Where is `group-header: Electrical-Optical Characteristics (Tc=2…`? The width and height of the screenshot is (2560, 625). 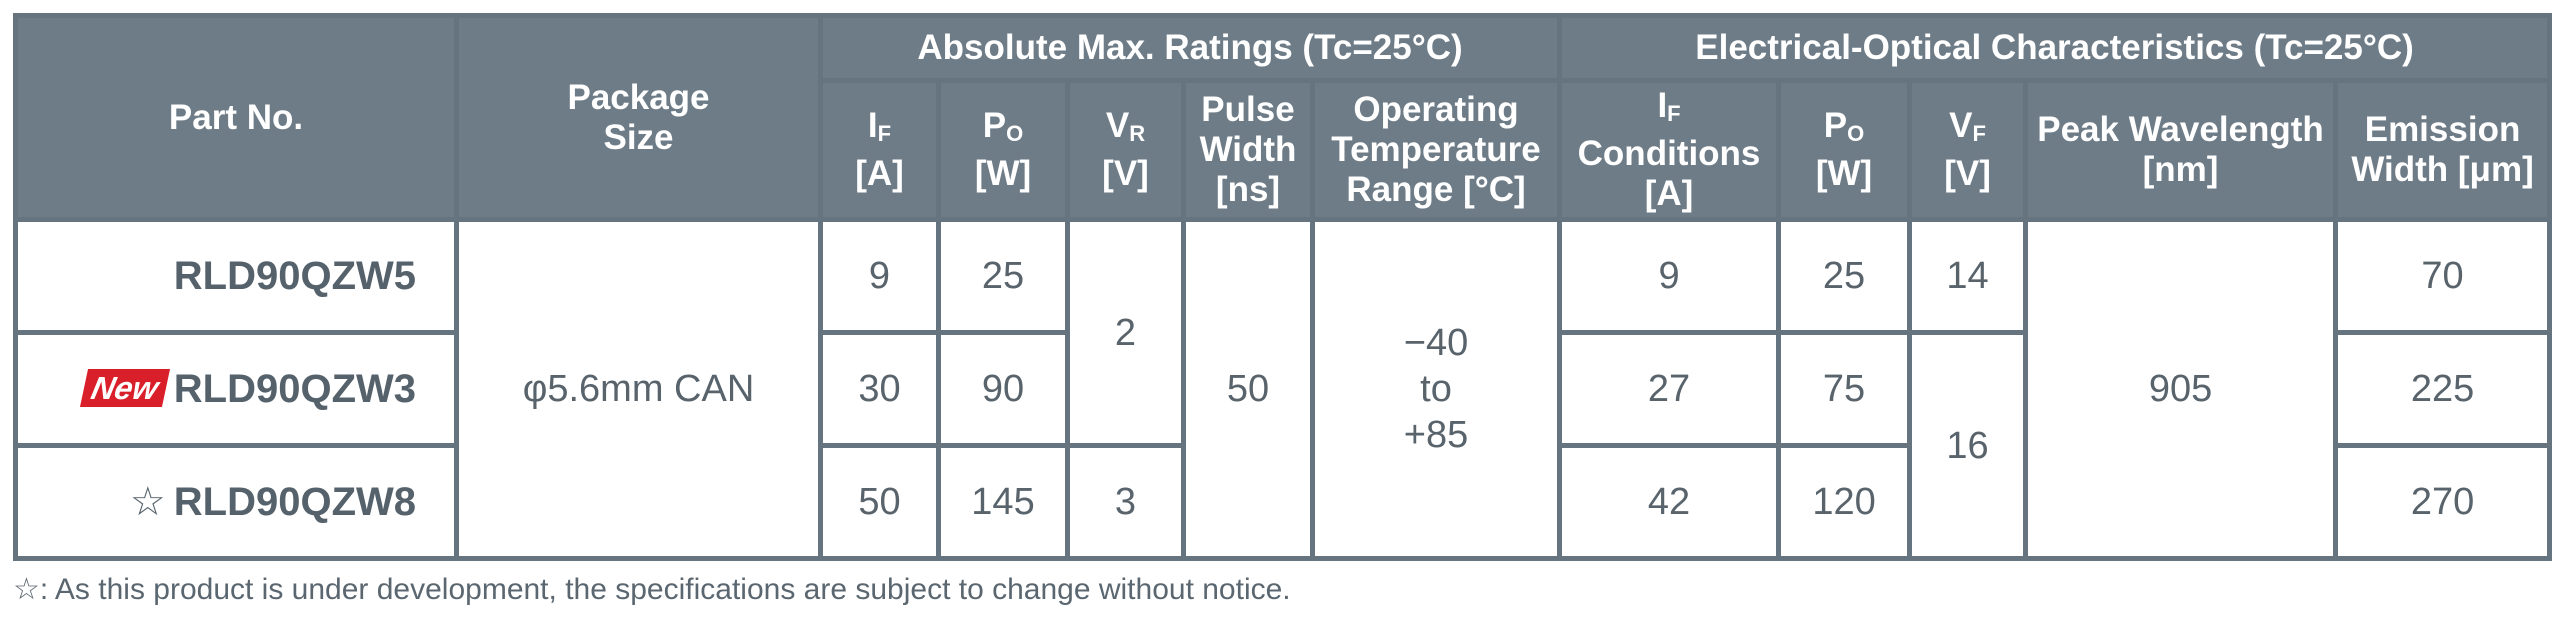
group-header: Electrical-Optical Characteristics (Tc=2… is located at coordinates (2055, 48).